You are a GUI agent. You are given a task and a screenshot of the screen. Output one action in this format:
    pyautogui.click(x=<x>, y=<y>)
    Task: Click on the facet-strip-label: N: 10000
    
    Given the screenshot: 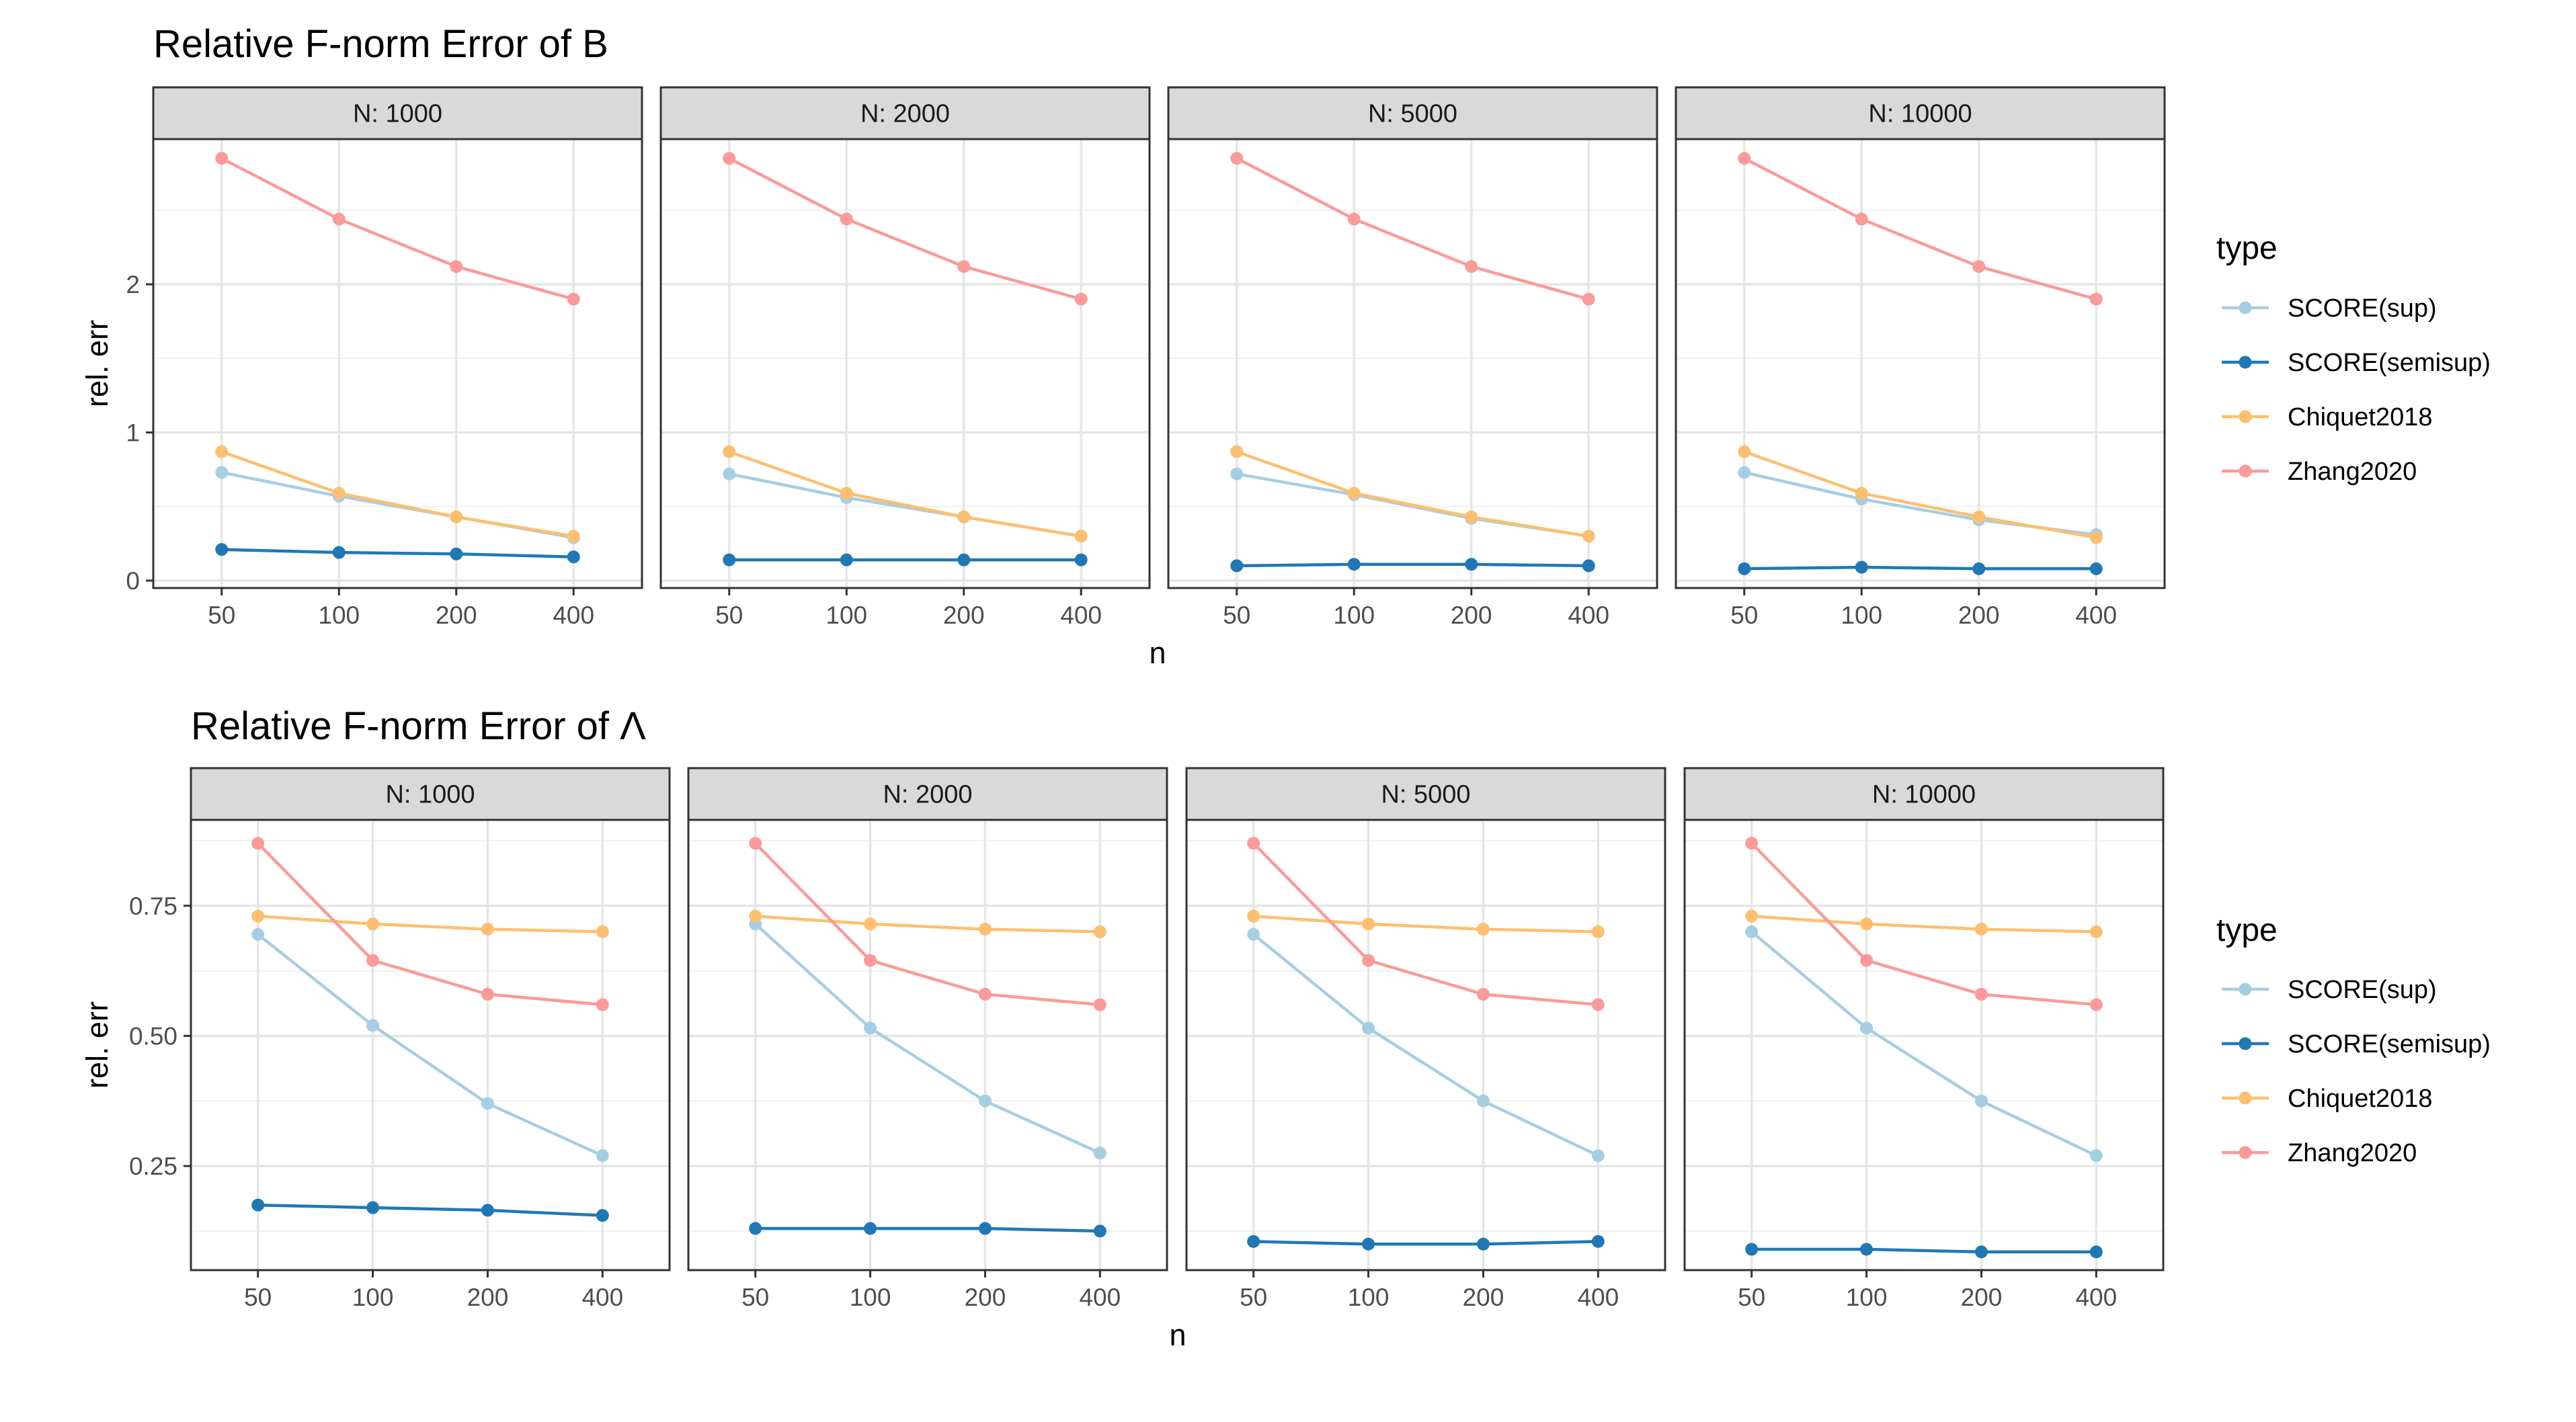 What is the action you would take?
    pyautogui.click(x=1924, y=795)
    